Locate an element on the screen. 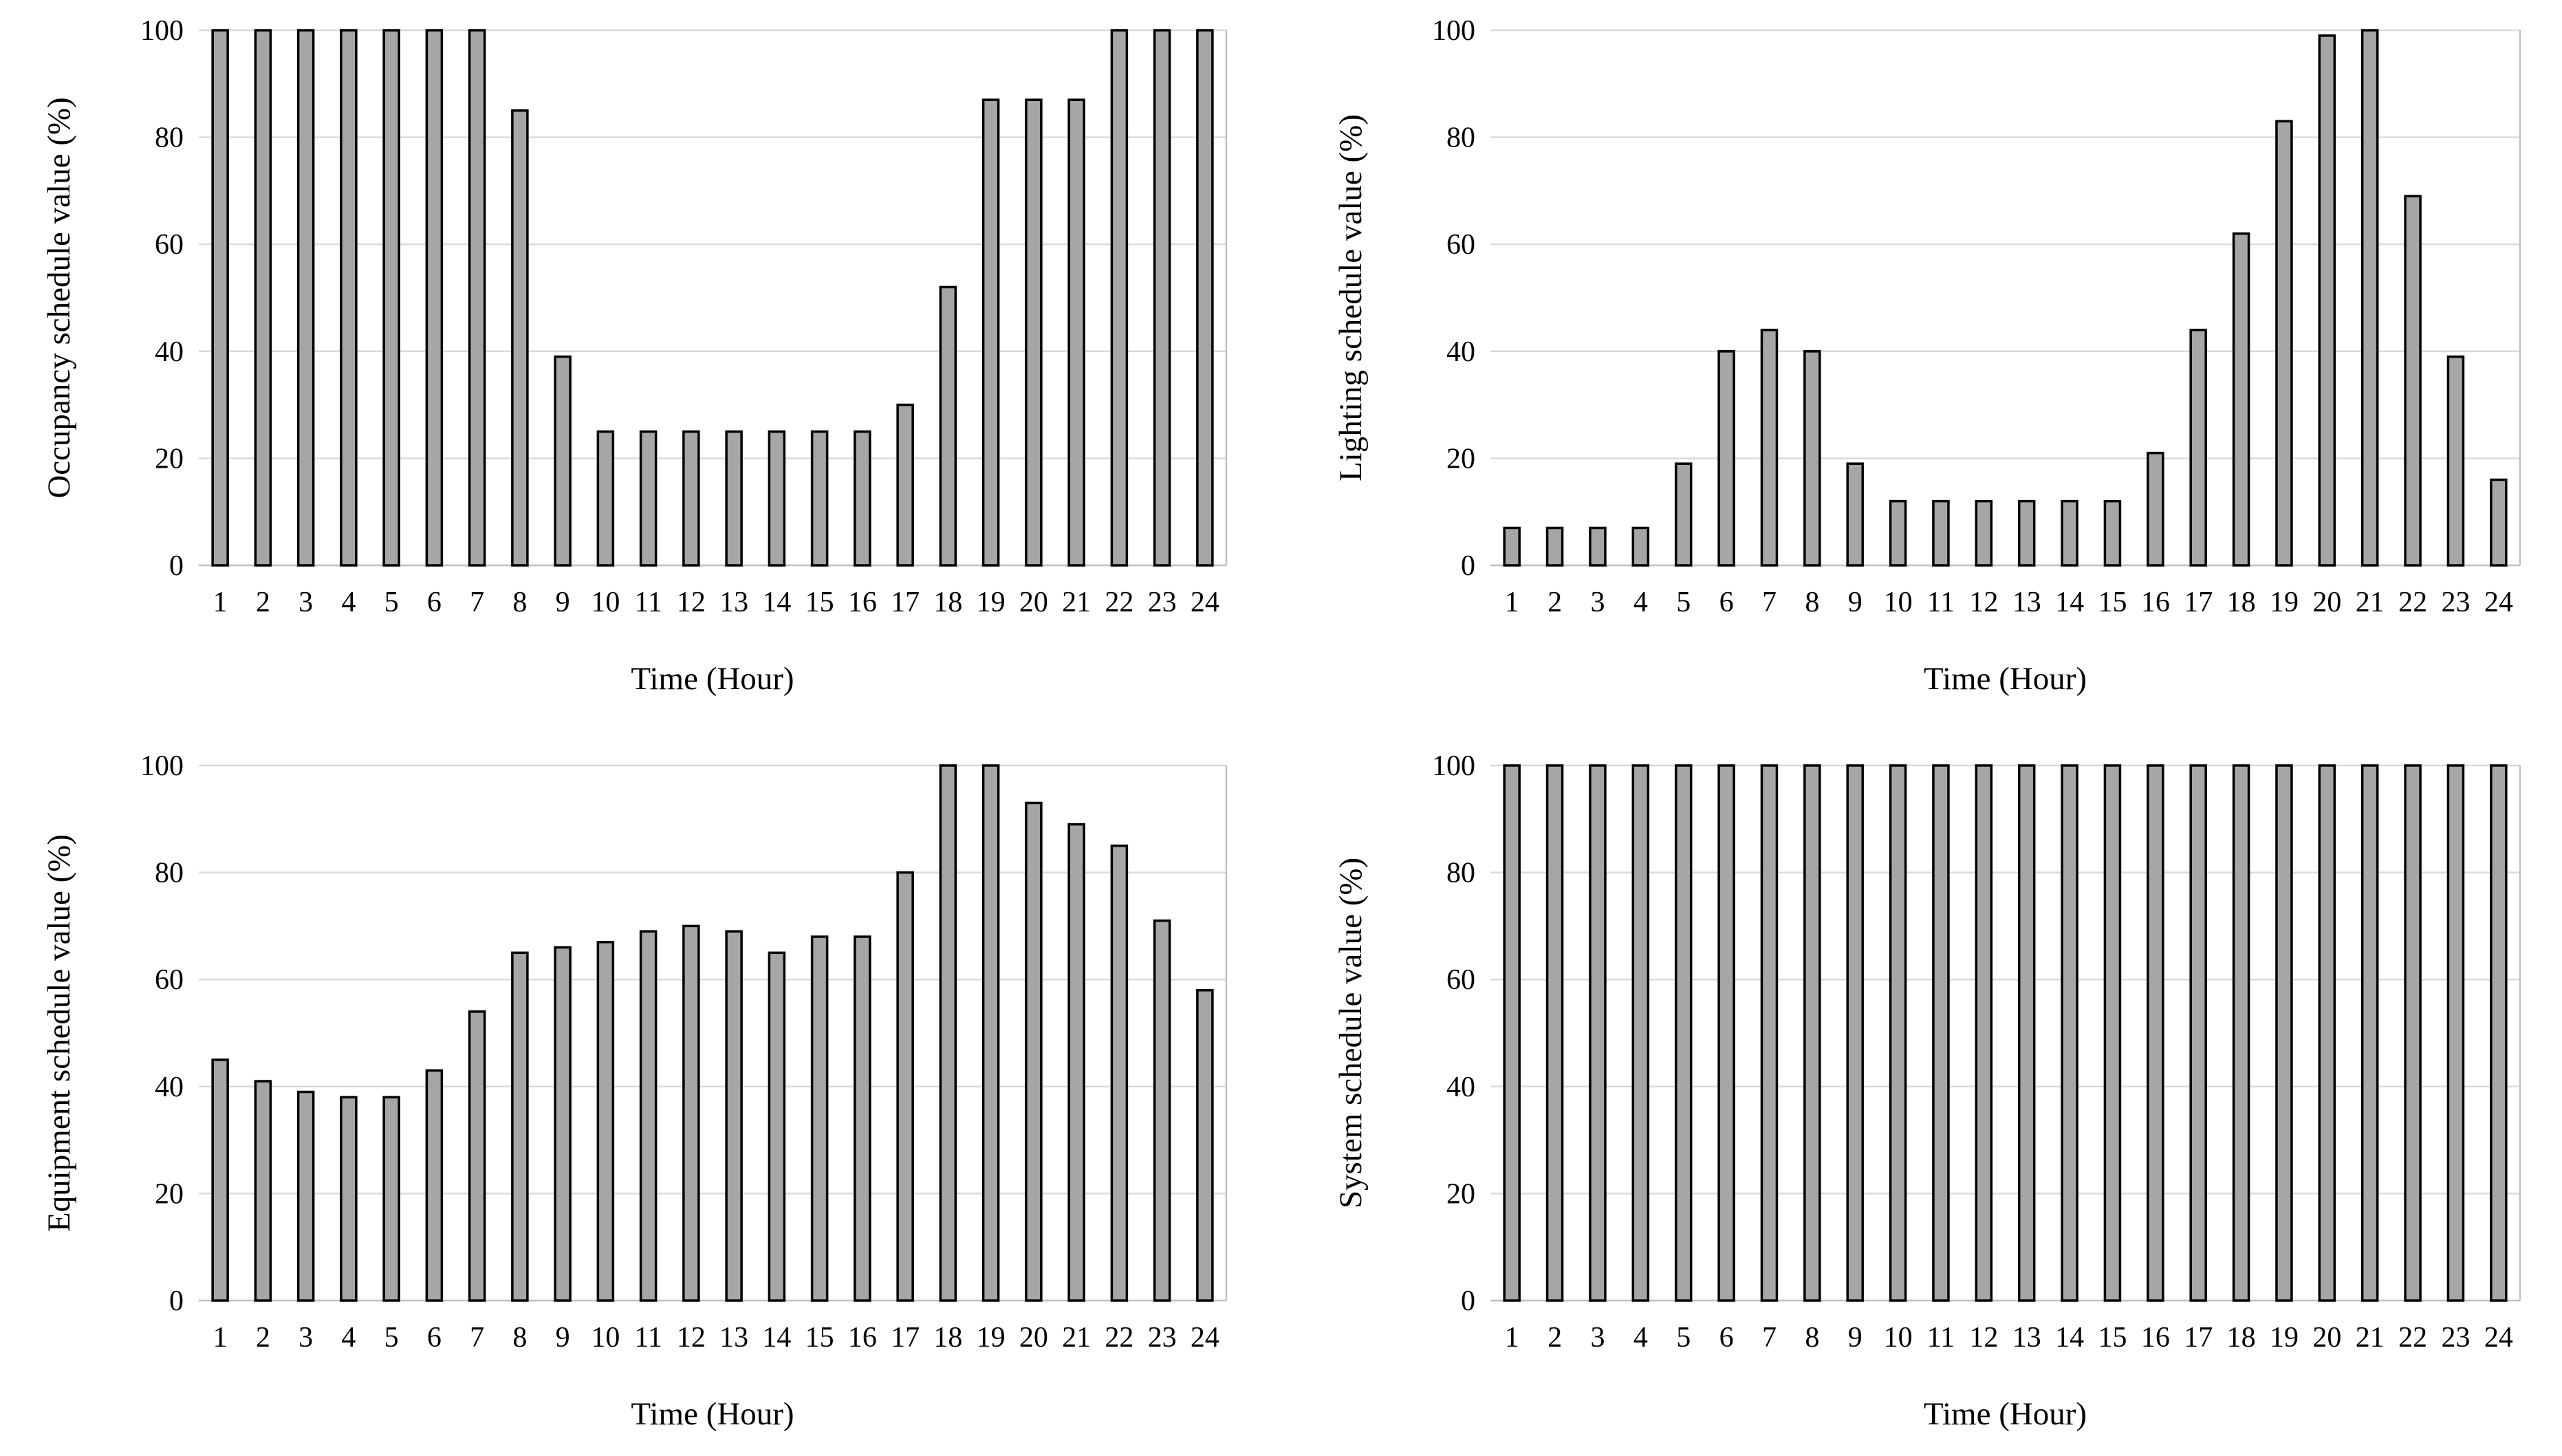 Image resolution: width=2562 pixels, height=1456 pixels. x-tick-label: 23 is located at coordinates (2455, 1338).